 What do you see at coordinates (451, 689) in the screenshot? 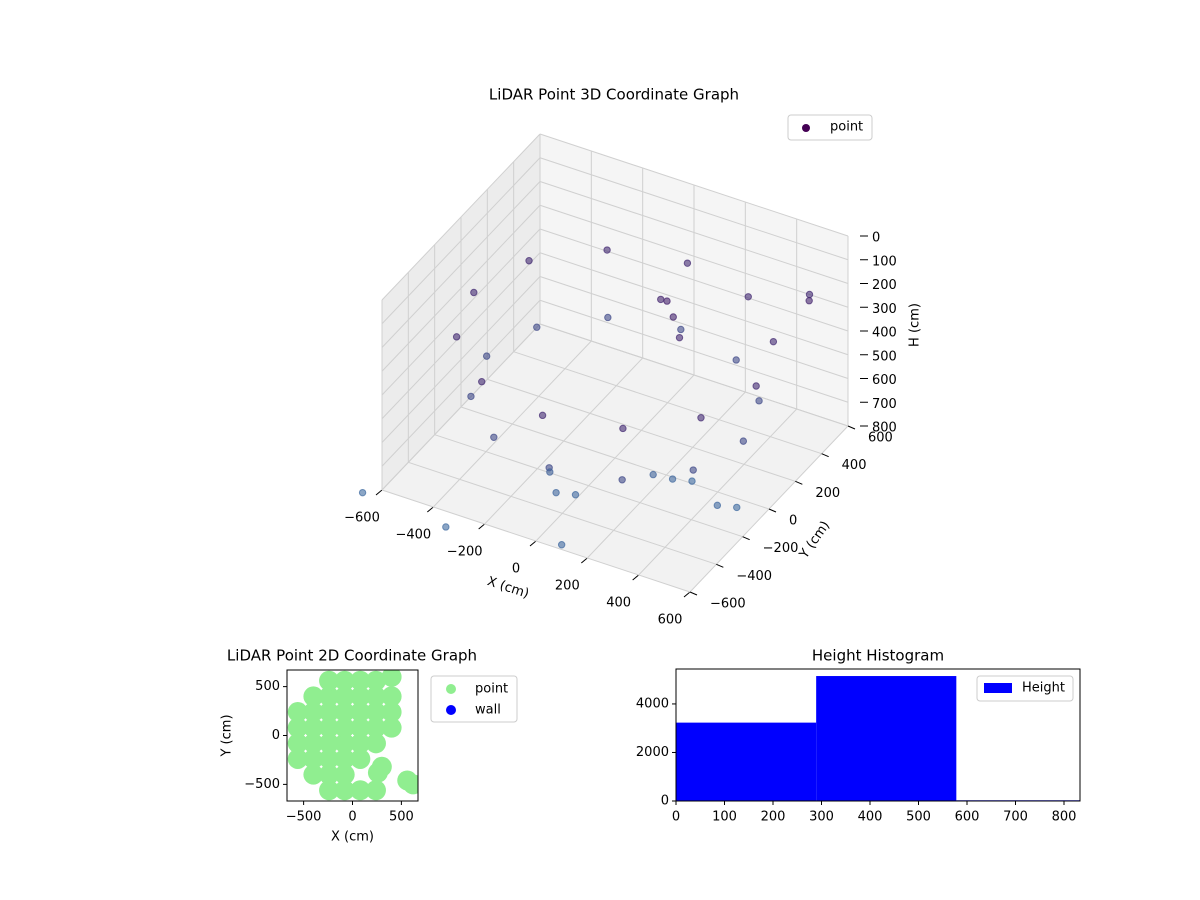
I see `legend-marker` at bounding box center [451, 689].